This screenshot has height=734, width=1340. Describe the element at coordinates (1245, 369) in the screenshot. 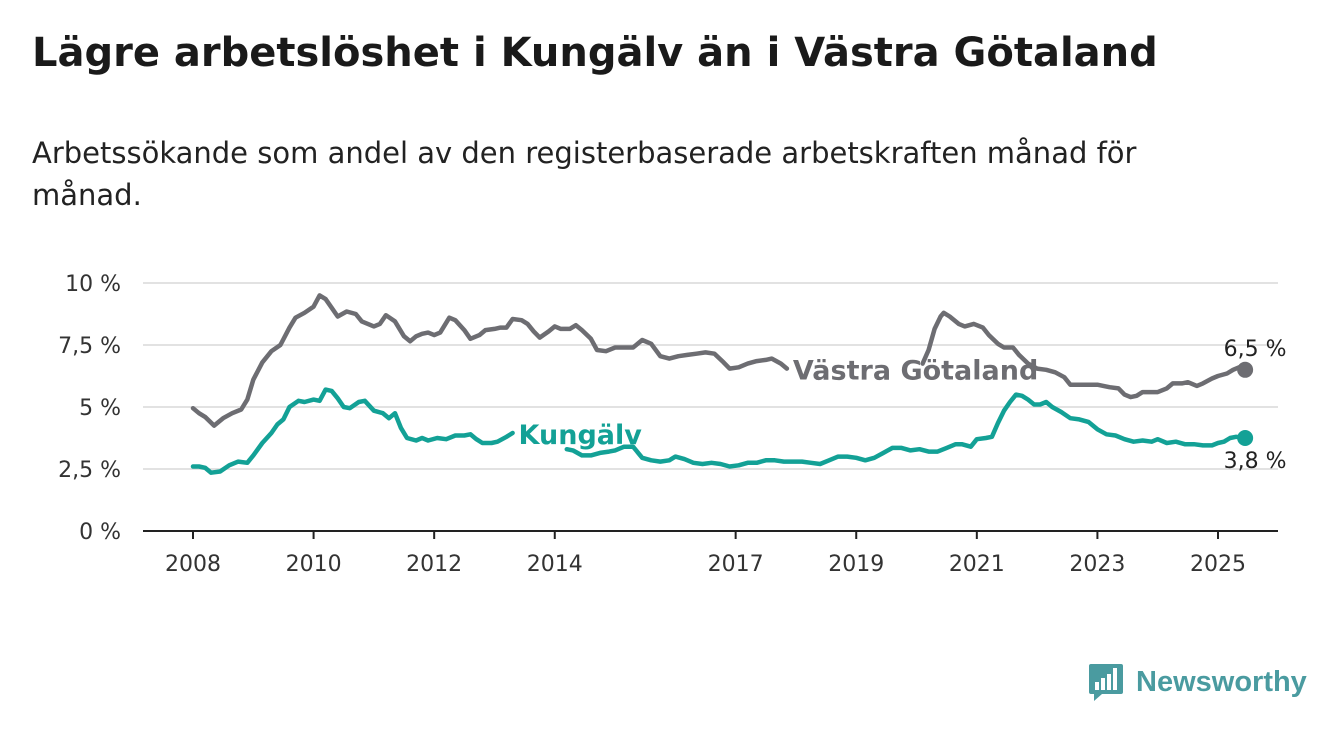

I see `series-endpoint-v-stra-g-taland` at that location.